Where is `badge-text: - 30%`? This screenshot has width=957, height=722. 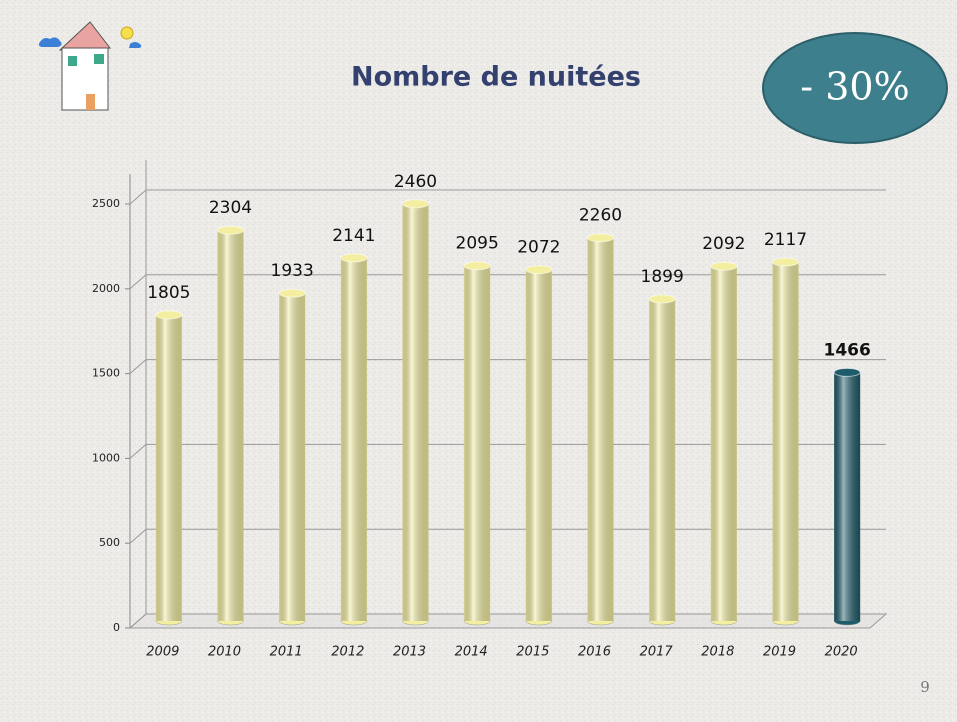 badge-text: - 30% is located at coordinates (854, 87).